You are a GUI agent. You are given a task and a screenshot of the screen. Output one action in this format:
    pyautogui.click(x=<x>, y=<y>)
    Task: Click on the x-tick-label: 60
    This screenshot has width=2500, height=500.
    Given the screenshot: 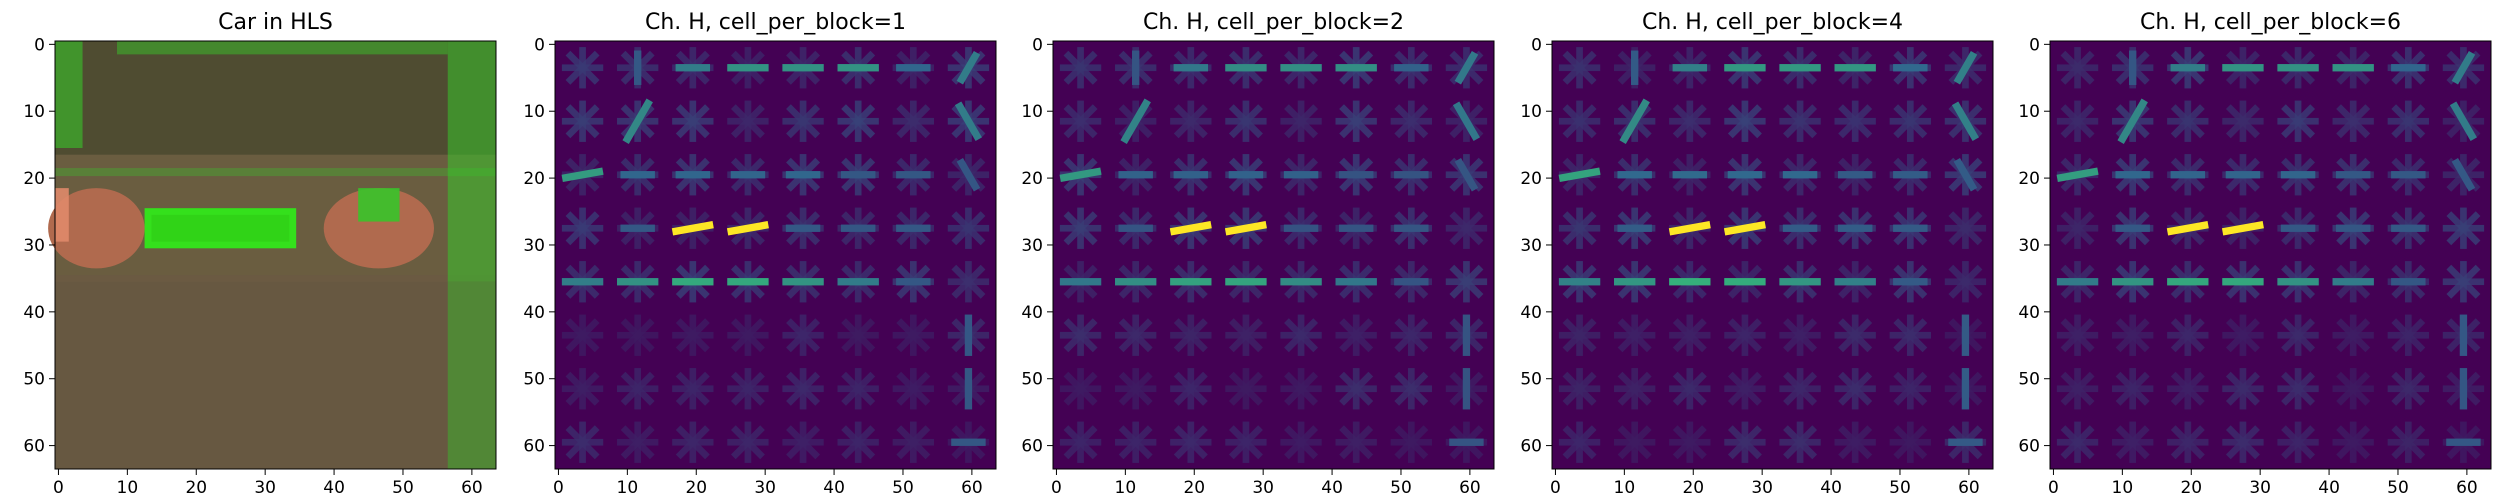 What is the action you would take?
    pyautogui.click(x=1470, y=488)
    